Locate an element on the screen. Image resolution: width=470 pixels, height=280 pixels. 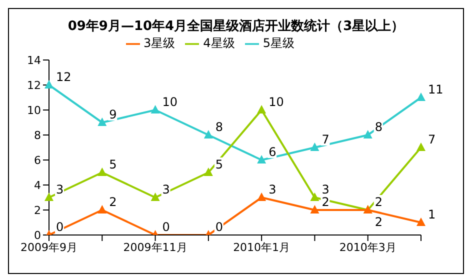
x-tick-label: 2009年11月 is located at coordinates (155, 247).